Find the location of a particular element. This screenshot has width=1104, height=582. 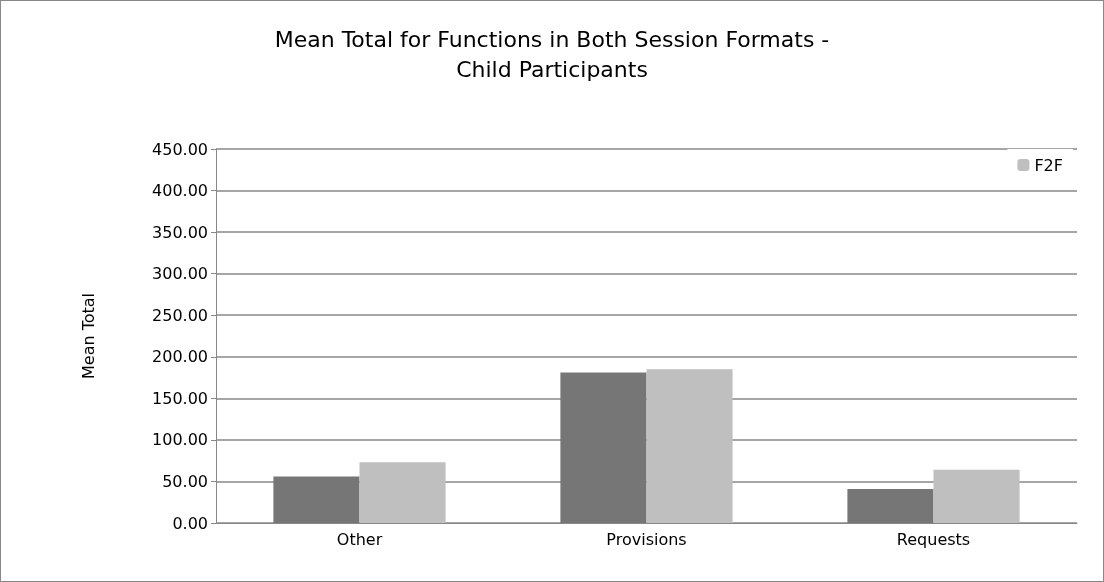

x-tick-label: Other is located at coordinates (359, 539).